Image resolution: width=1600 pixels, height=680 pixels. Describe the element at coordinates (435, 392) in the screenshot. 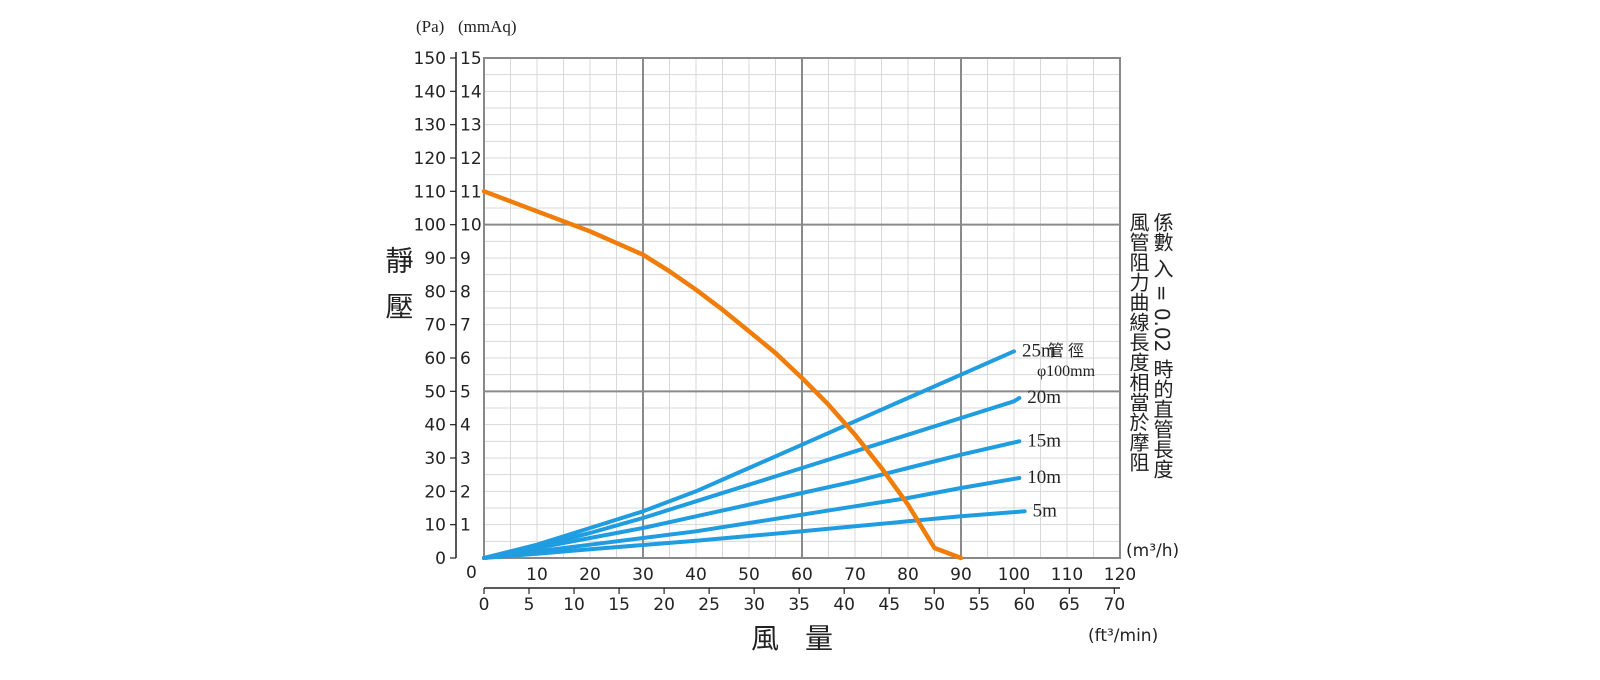

I see `y-tick-label-pa: 50` at that location.